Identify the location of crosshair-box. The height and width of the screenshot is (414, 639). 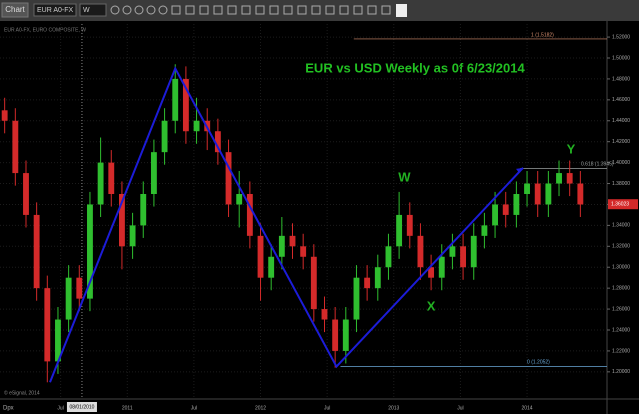
(81, 407).